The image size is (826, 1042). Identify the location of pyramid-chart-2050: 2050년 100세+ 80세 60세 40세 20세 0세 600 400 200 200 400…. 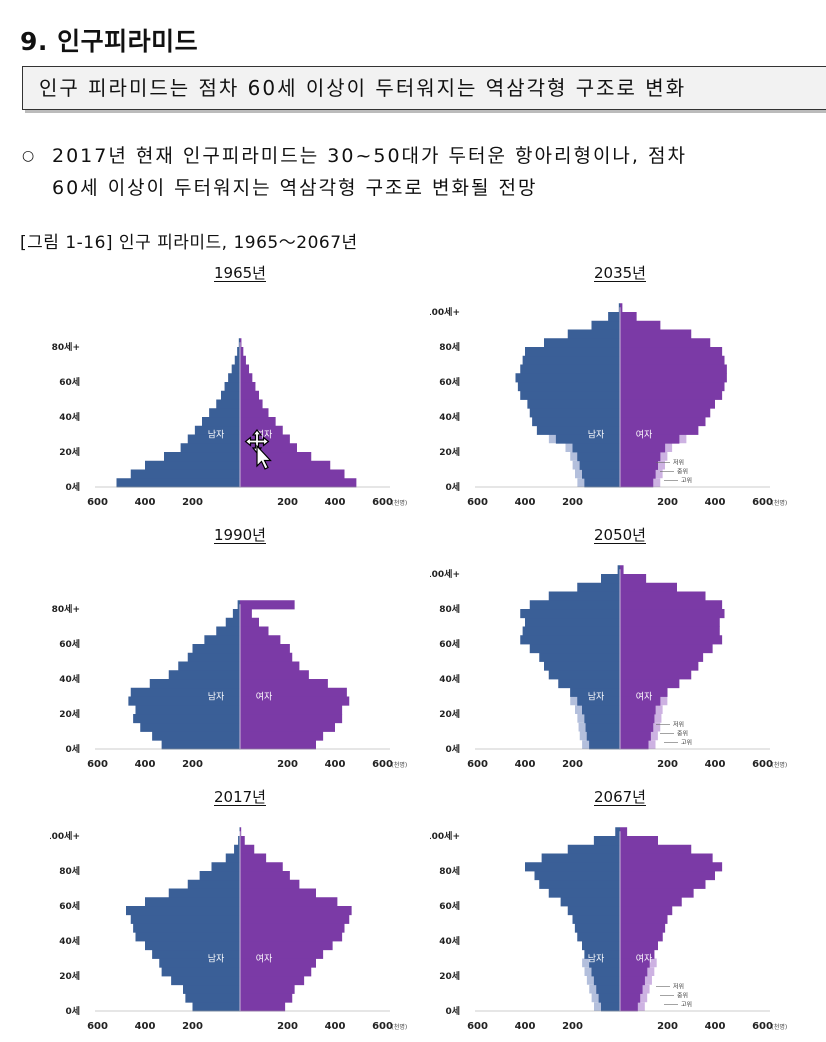
(620, 649).